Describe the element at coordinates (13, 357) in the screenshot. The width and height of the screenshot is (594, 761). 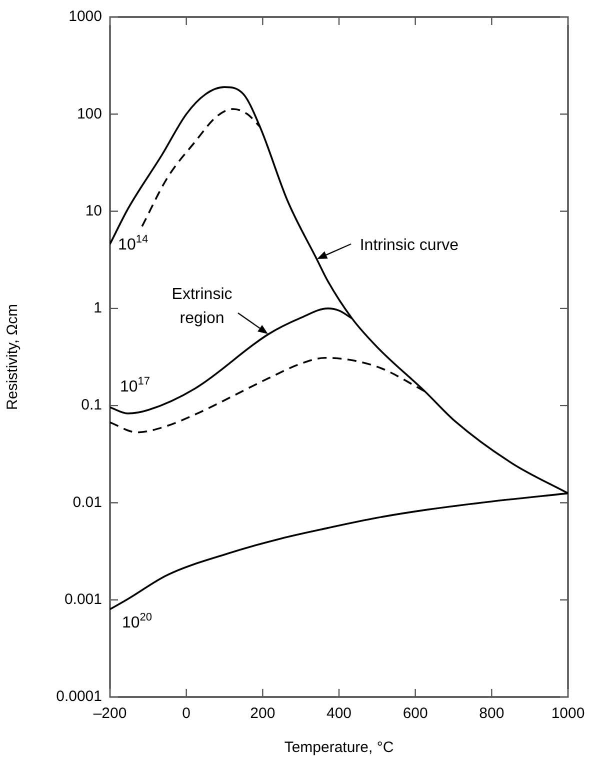
I see `y-axis-title: Resistivity, Ωcm` at that location.